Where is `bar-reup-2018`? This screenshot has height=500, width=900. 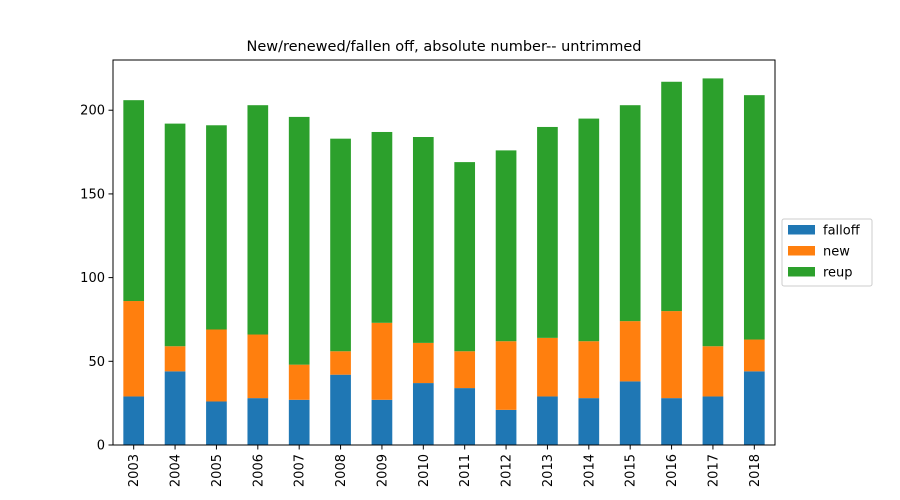 bar-reup-2018 is located at coordinates (754, 217).